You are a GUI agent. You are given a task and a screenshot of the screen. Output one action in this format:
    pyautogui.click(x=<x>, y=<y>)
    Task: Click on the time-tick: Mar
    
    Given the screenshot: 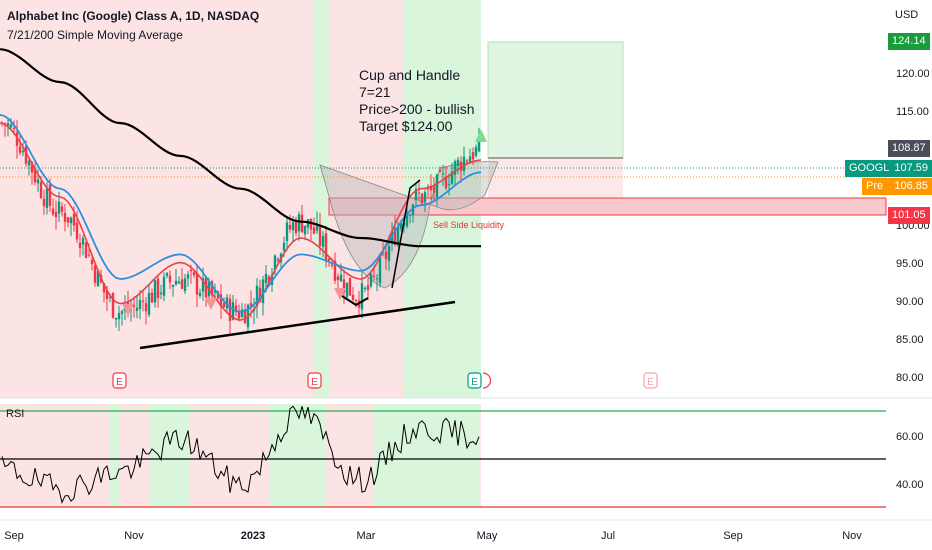 What is the action you would take?
    pyautogui.click(x=366, y=536)
    